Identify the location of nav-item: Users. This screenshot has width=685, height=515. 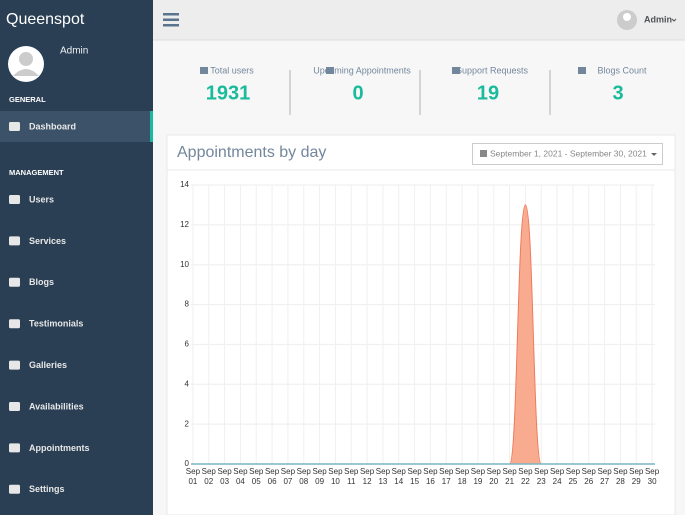
(41, 199).